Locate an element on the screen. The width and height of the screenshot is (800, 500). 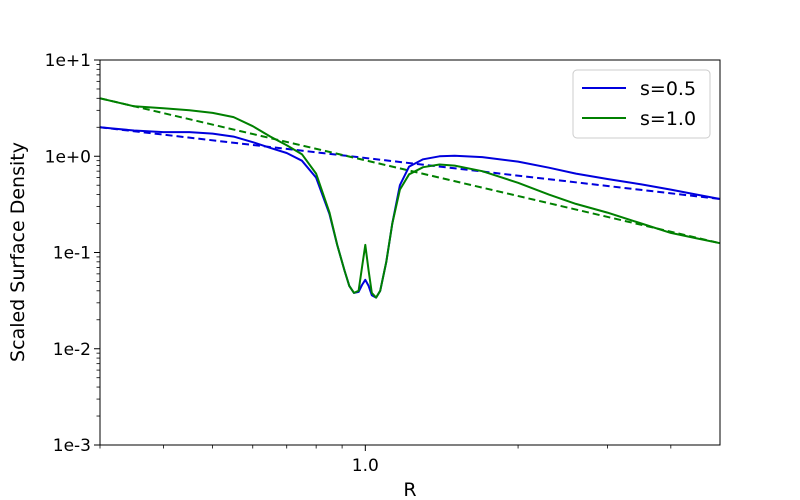
y-tick-label: 1e-1 is located at coordinates (72, 254).